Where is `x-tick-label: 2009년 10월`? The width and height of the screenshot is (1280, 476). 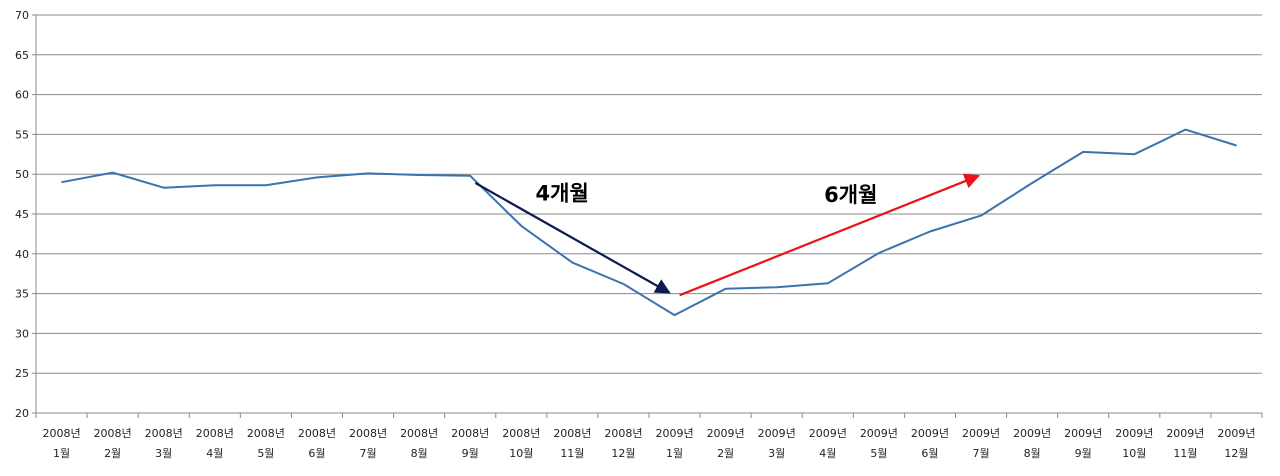 x-tick-label: 2009년 10월 is located at coordinates (1134, 443).